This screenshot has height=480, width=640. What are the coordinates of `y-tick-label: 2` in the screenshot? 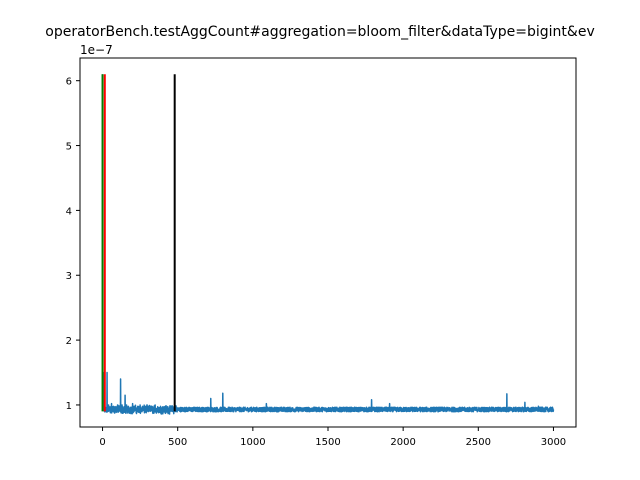 It's located at (69, 341).